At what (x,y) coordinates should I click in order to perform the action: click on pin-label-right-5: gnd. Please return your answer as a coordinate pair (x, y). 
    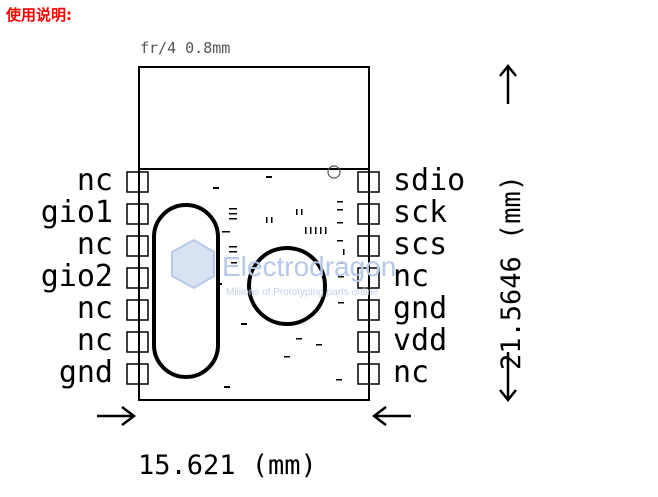
    Looking at the image, I should click on (420, 308).